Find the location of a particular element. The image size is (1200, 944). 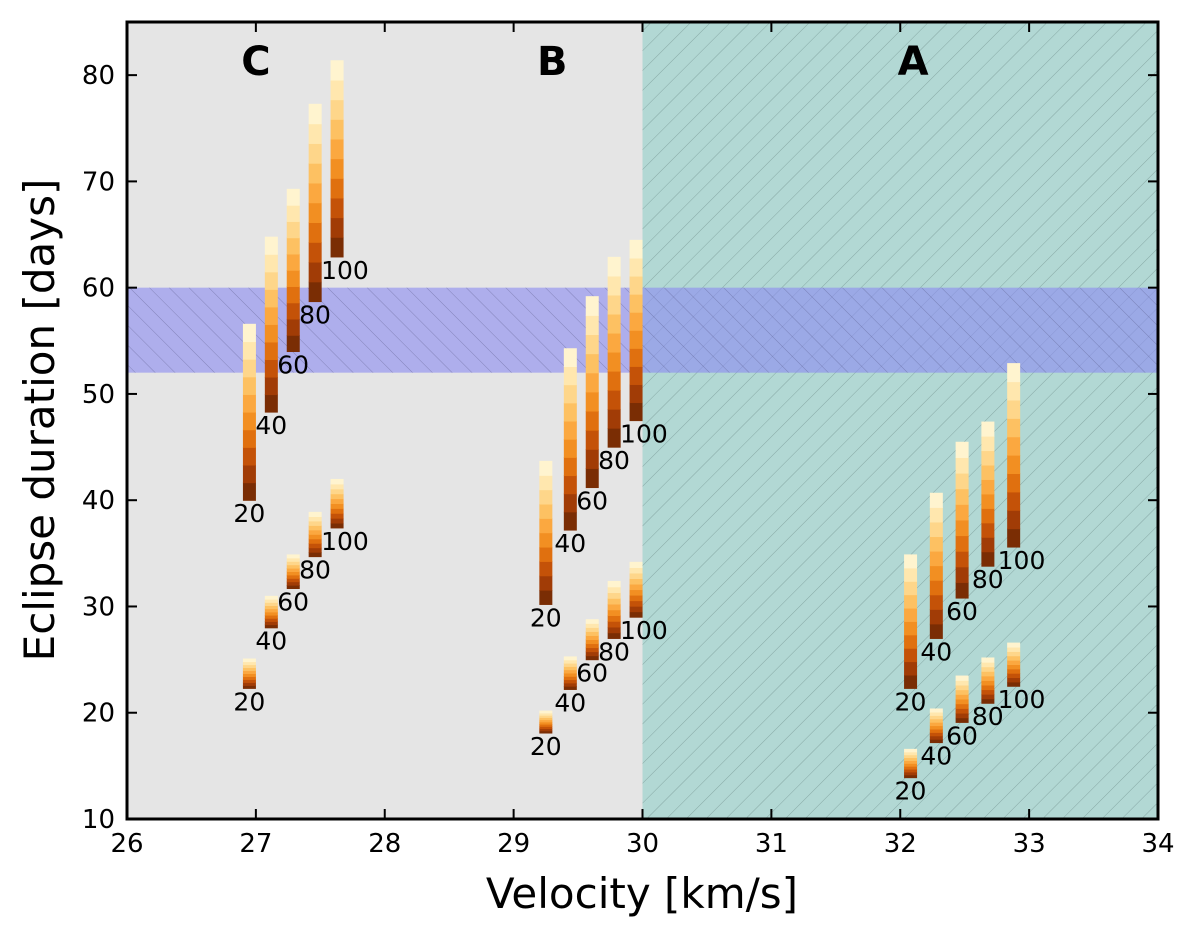

region-label-C: C is located at coordinates (255, 62).